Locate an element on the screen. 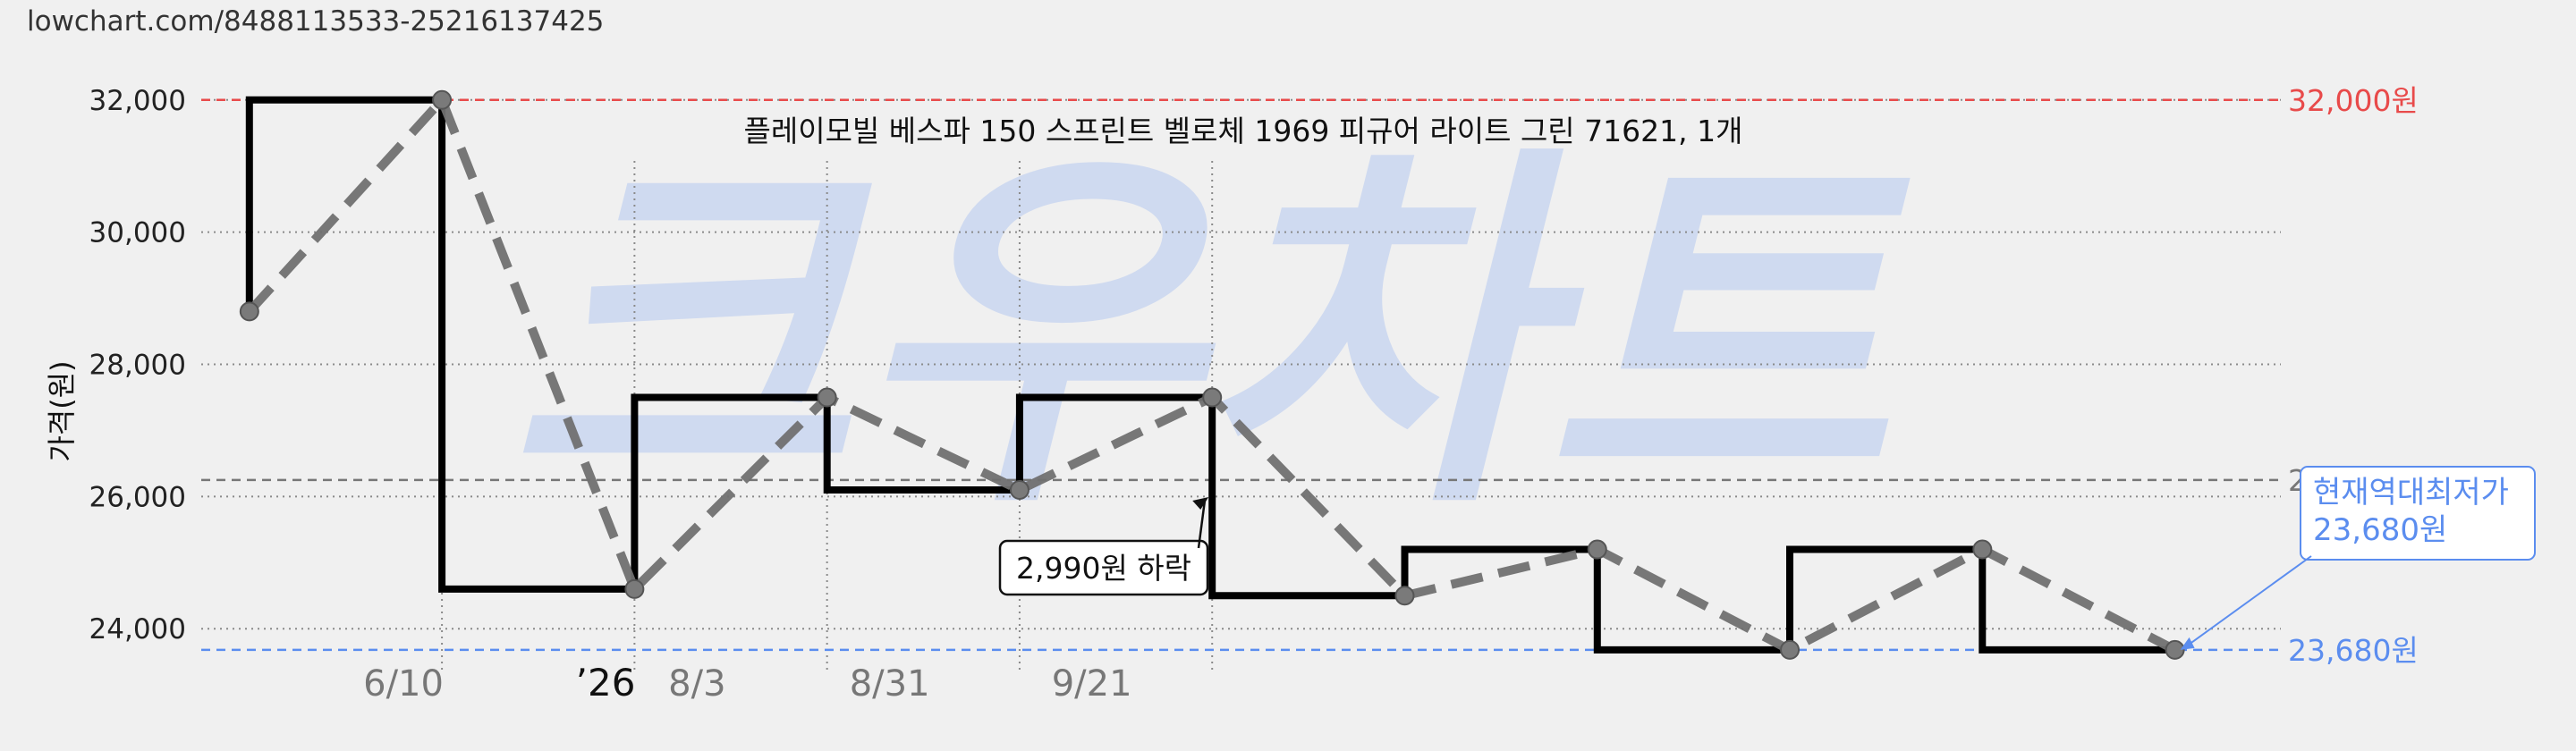 This screenshot has height=751, width=2576. annotation-arrowhead is located at coordinates (1200, 503).